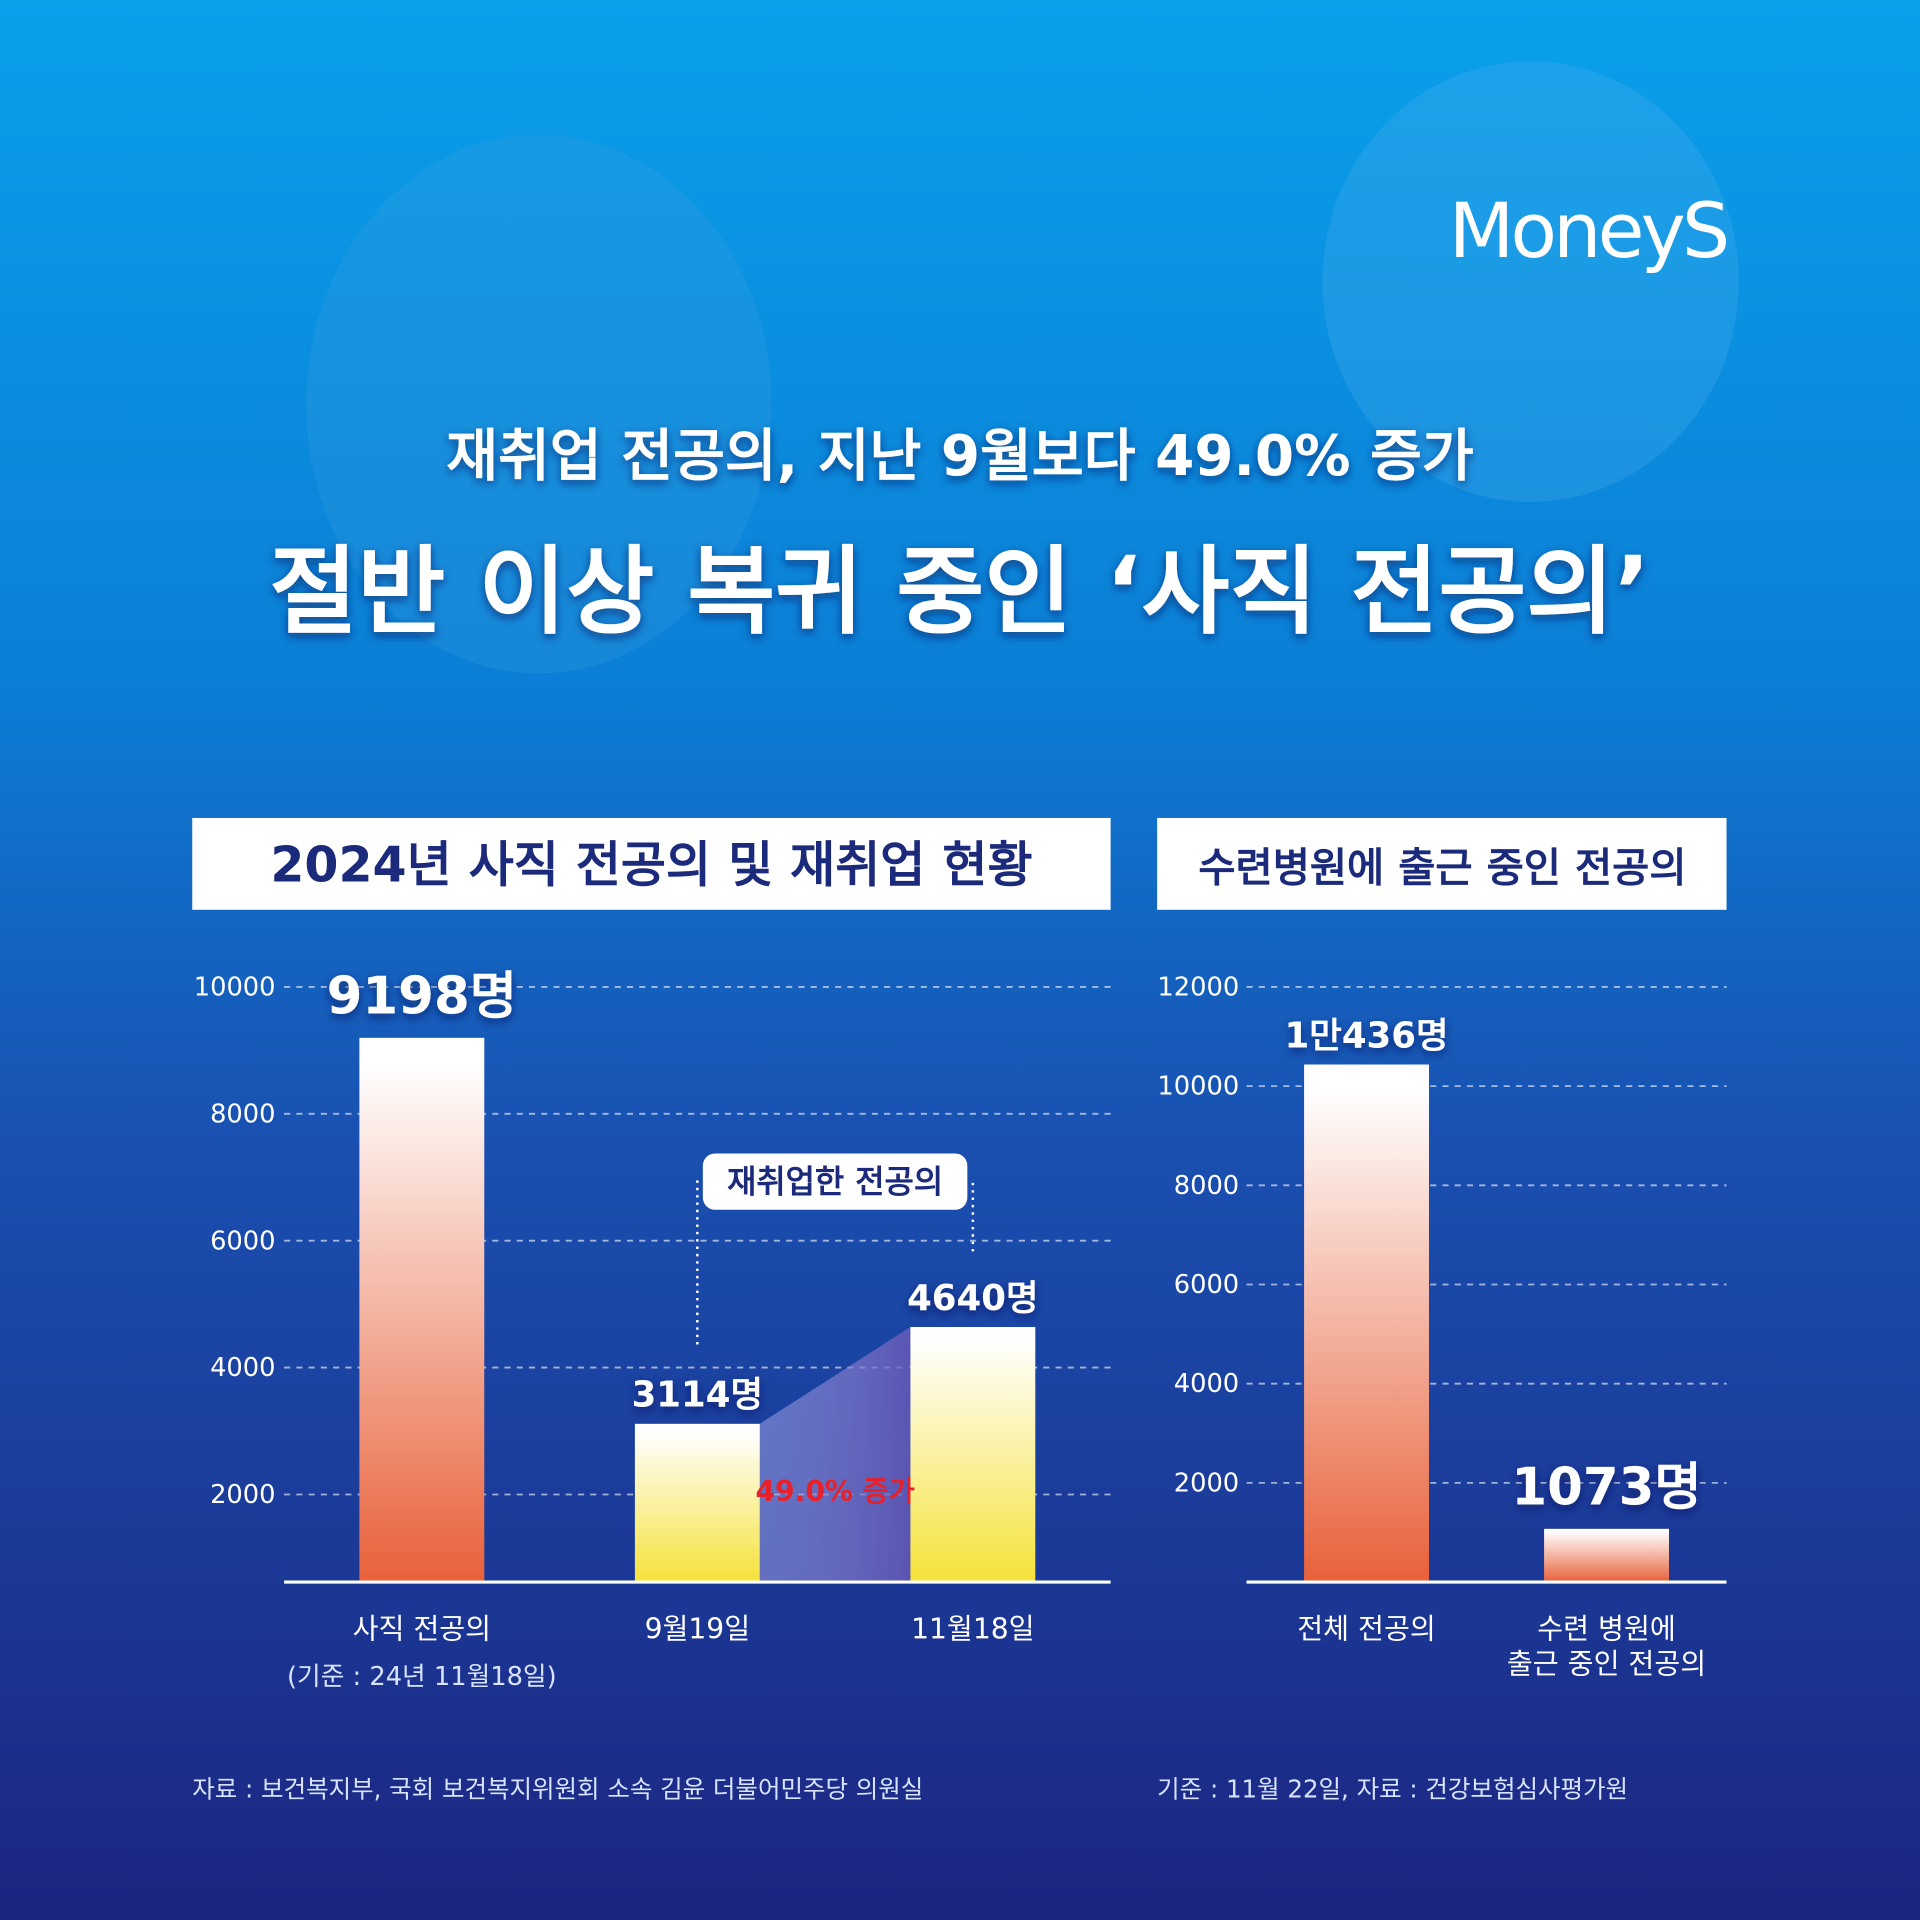 The width and height of the screenshot is (1920, 1920). What do you see at coordinates (1198, 988) in the screenshot?
I see `y-tick-label: 12000` at bounding box center [1198, 988].